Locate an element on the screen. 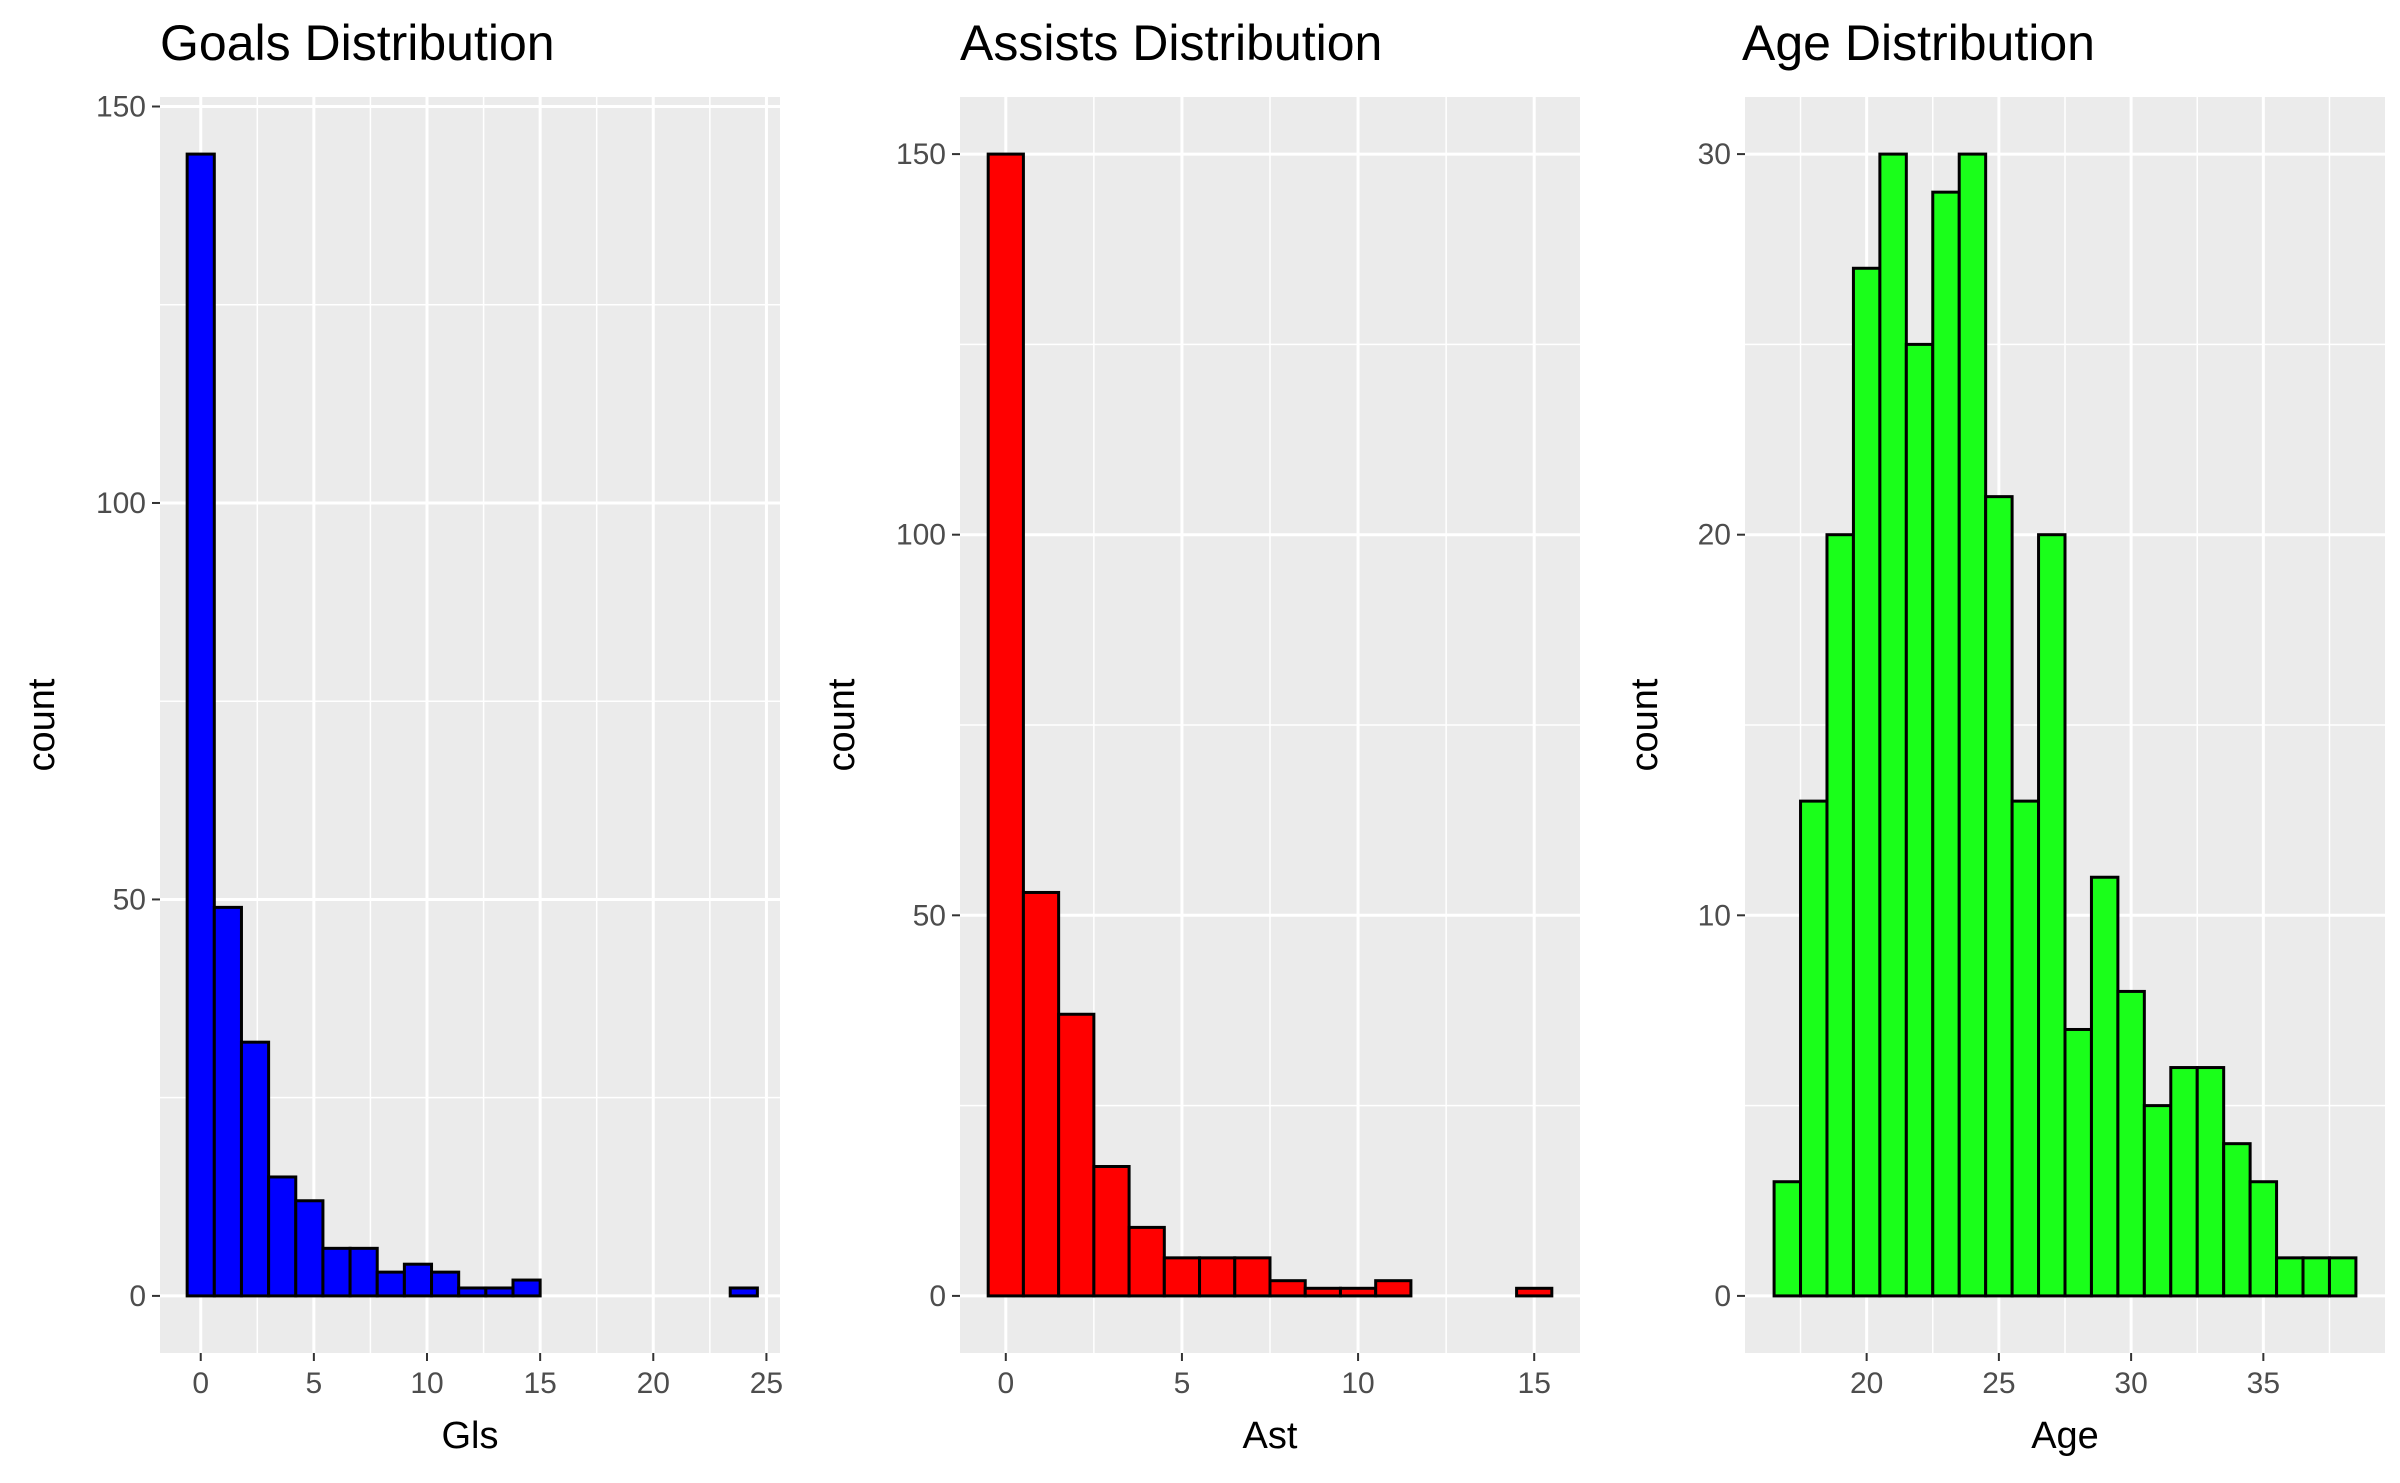 The width and height of the screenshot is (2400, 1483). chart-title: Goals Distribution is located at coordinates (357, 43).